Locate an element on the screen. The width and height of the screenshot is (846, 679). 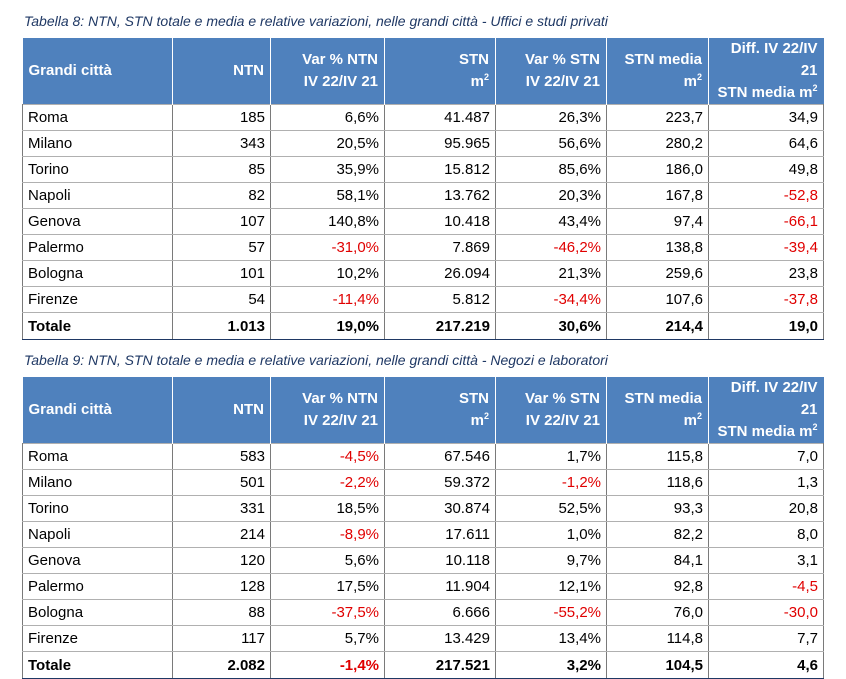
cell-var-ntn: 17,5% is located at coordinates (327, 586).